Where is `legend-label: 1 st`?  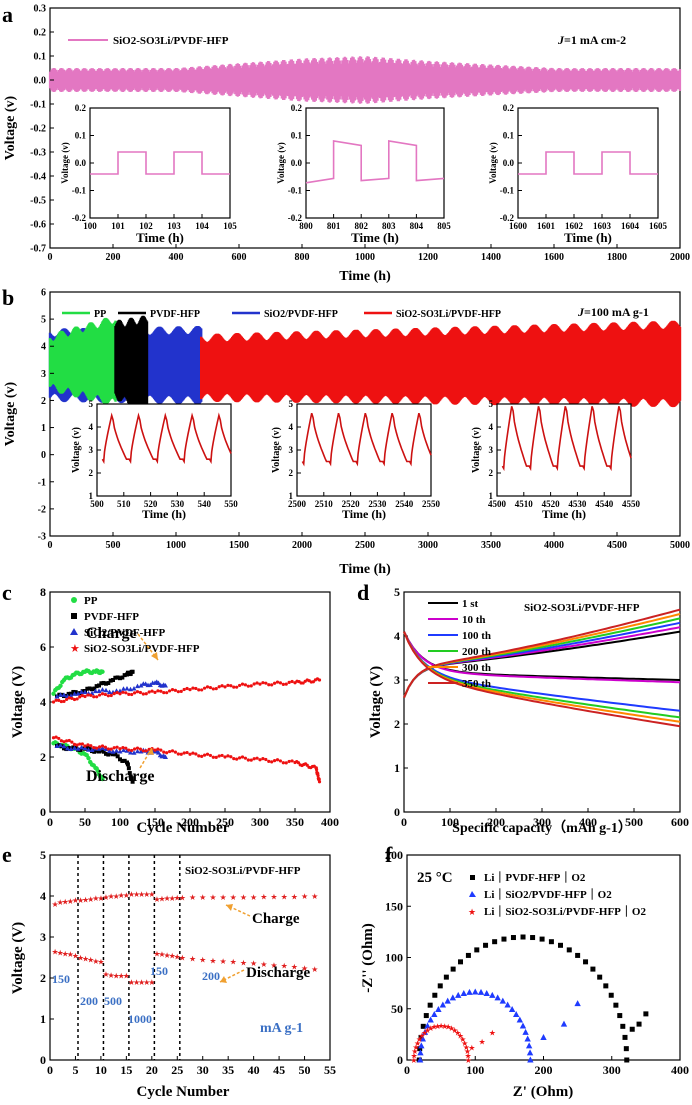
legend-label: 1 st is located at coordinates (470, 604).